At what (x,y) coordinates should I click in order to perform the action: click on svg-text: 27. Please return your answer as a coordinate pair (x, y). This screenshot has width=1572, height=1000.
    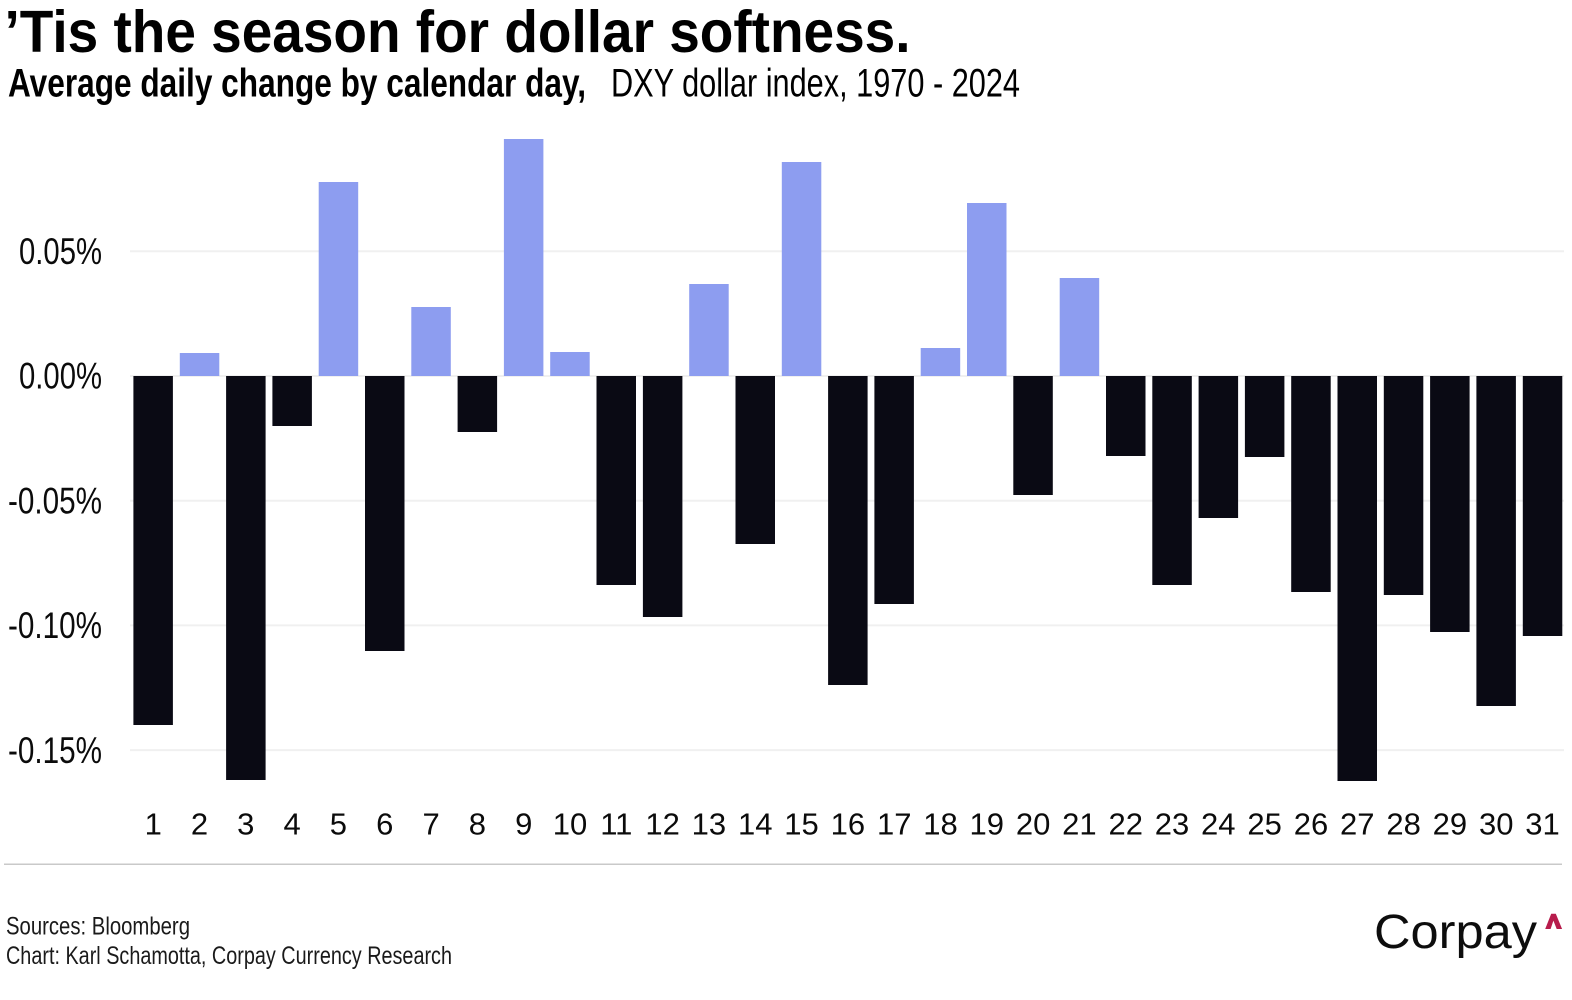
    Looking at the image, I should click on (1357, 824).